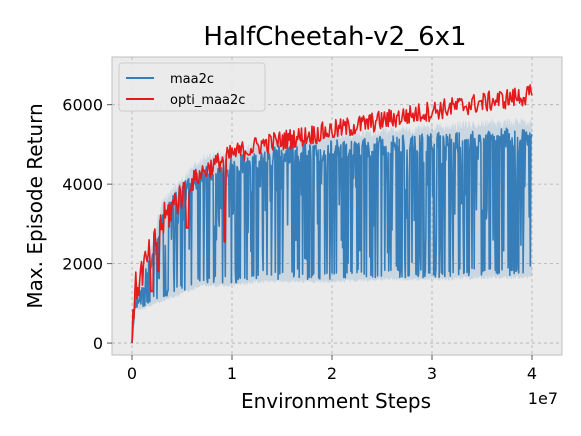 This screenshot has width=581, height=436. Describe the element at coordinates (82, 105) in the screenshot. I see `y-tick-label: 6000` at that location.